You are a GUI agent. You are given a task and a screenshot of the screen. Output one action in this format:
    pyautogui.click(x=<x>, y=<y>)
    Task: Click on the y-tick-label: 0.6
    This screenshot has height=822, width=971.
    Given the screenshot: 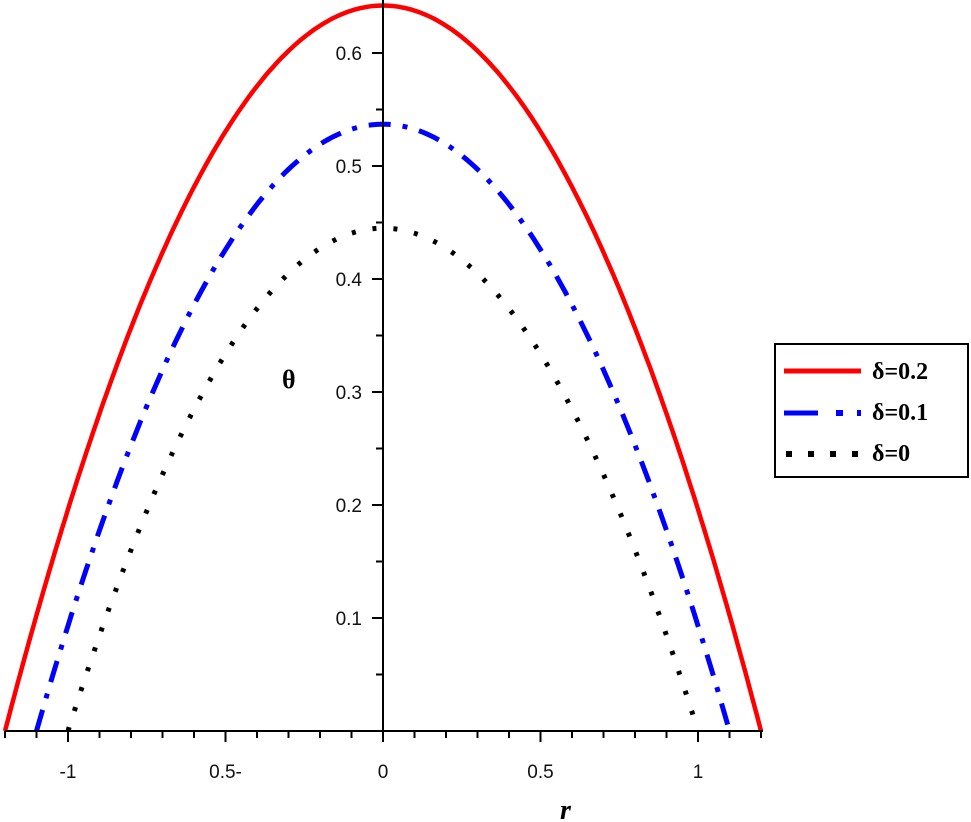 What is the action you would take?
    pyautogui.click(x=349, y=54)
    